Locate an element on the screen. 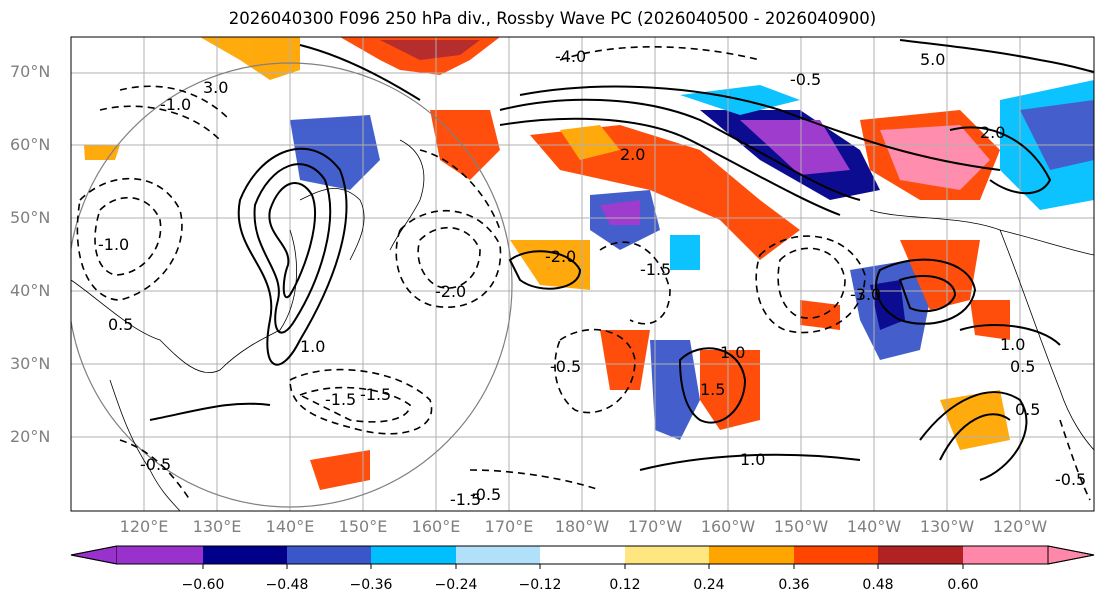 The height and width of the screenshot is (604, 1105). contour-label: 3.0 is located at coordinates (215, 87).